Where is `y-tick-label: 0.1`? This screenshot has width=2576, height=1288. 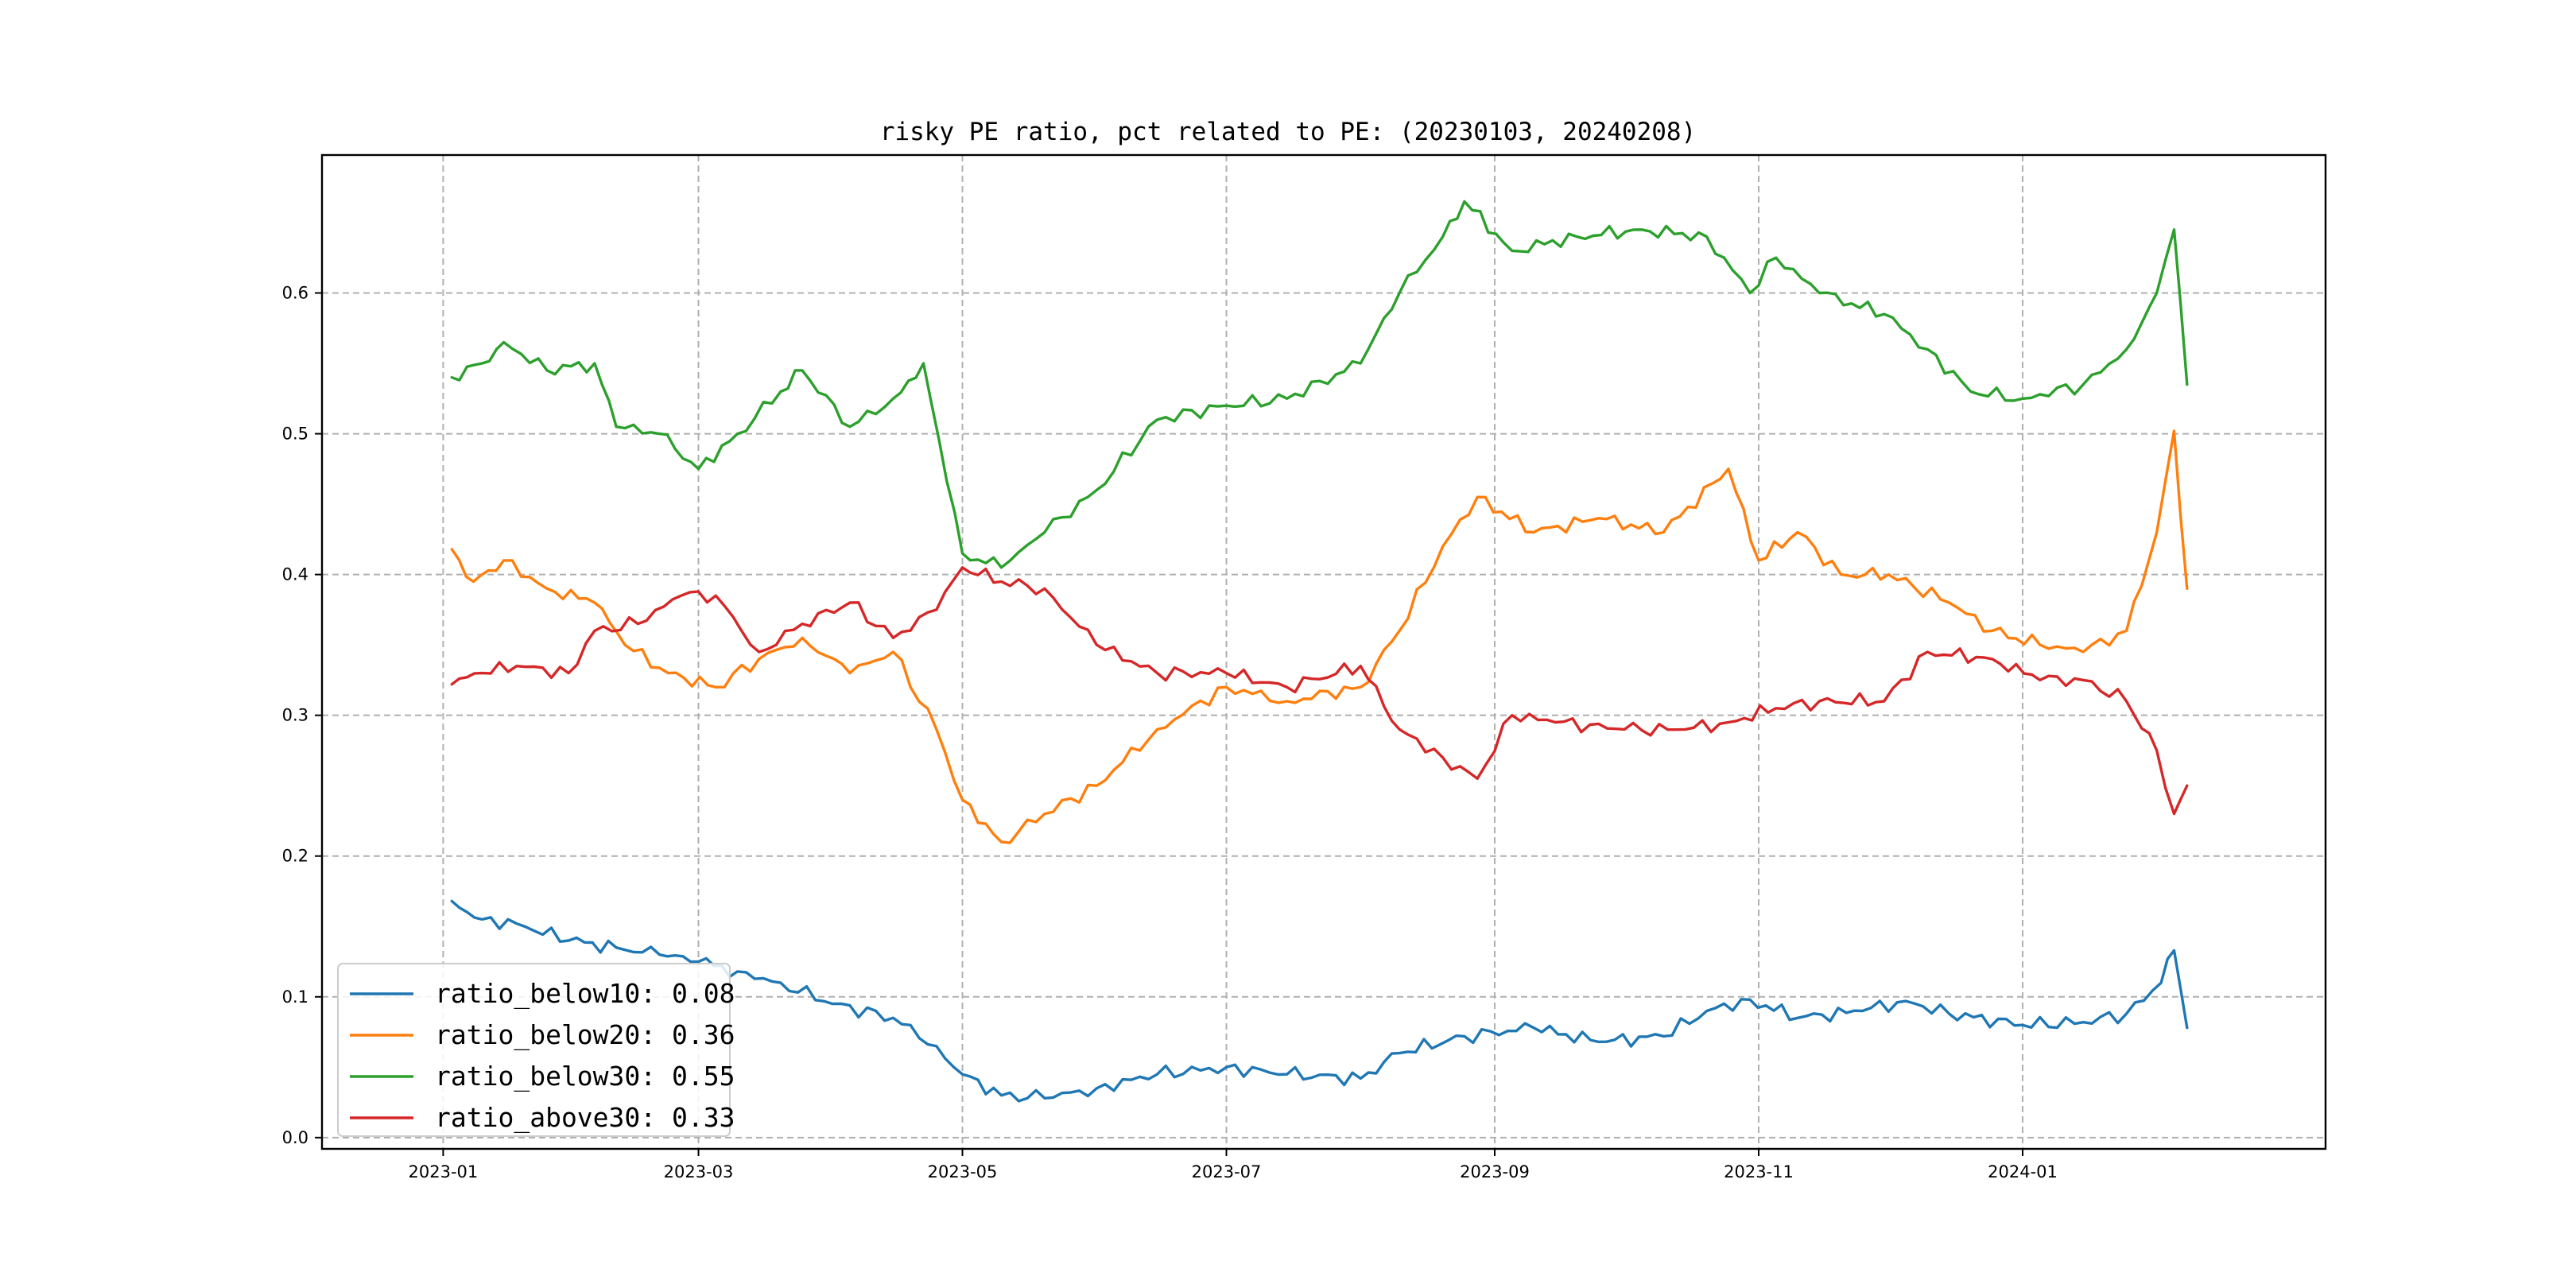 y-tick-label: 0.1 is located at coordinates (295, 997).